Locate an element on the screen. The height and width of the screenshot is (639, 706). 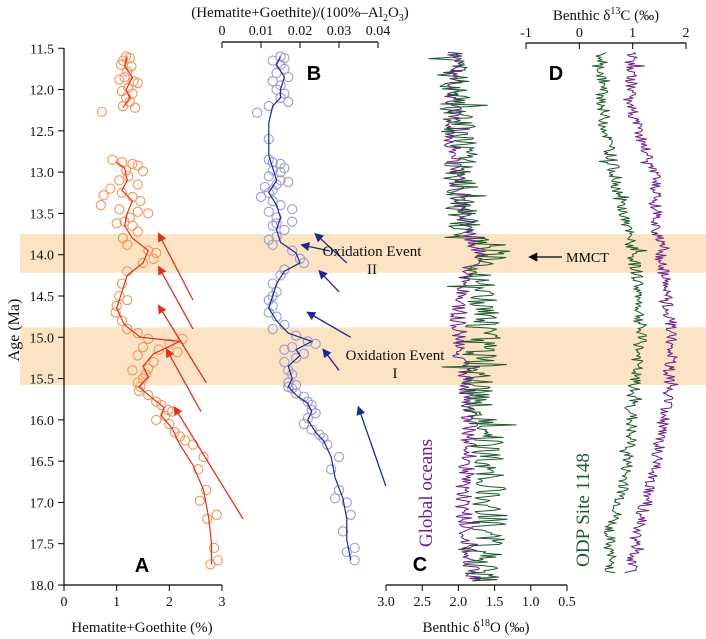
age-tick-label: 13.0 is located at coordinates (42, 173).